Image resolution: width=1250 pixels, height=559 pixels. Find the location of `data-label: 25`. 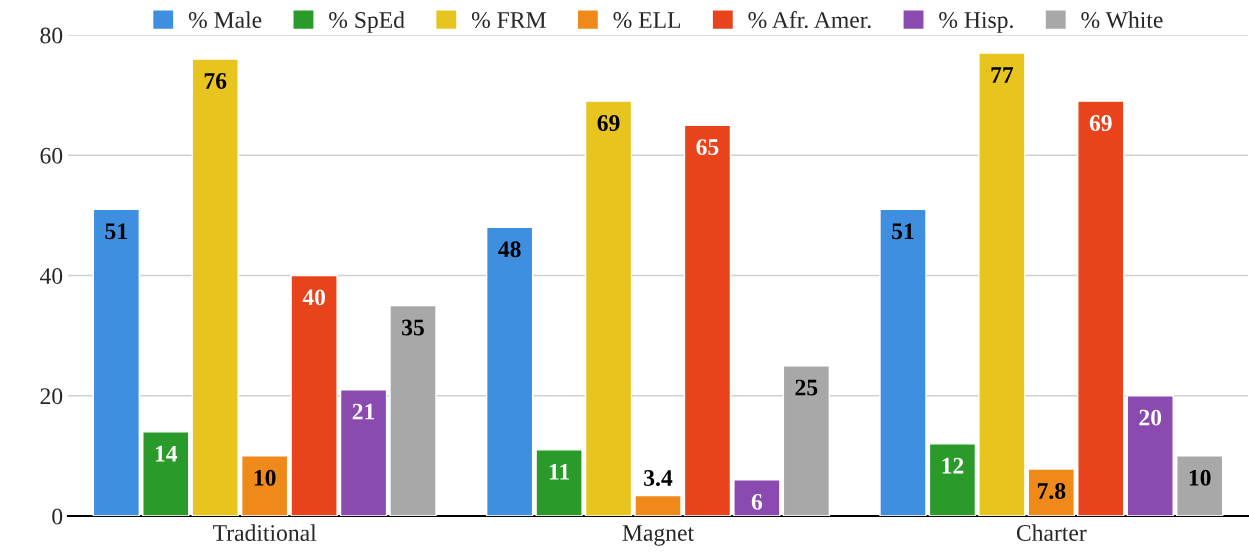

data-label: 25 is located at coordinates (806, 387).